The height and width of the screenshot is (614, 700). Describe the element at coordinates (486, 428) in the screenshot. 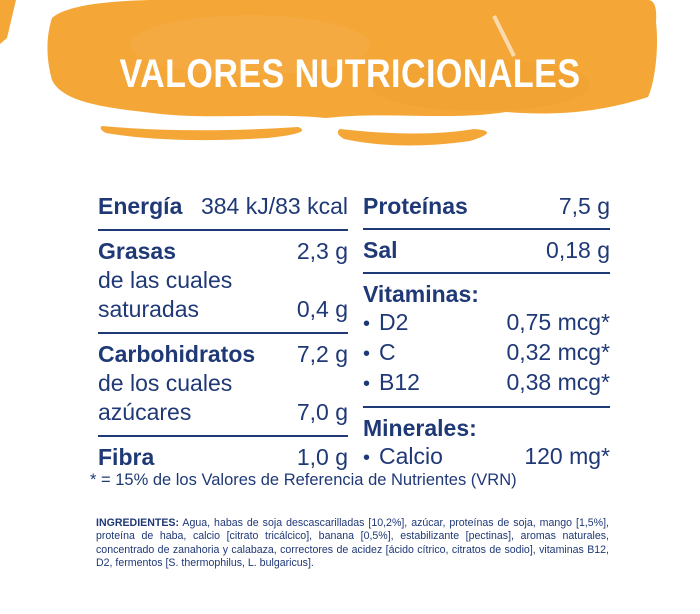

I see `nutrient-line: Minerales:` at that location.